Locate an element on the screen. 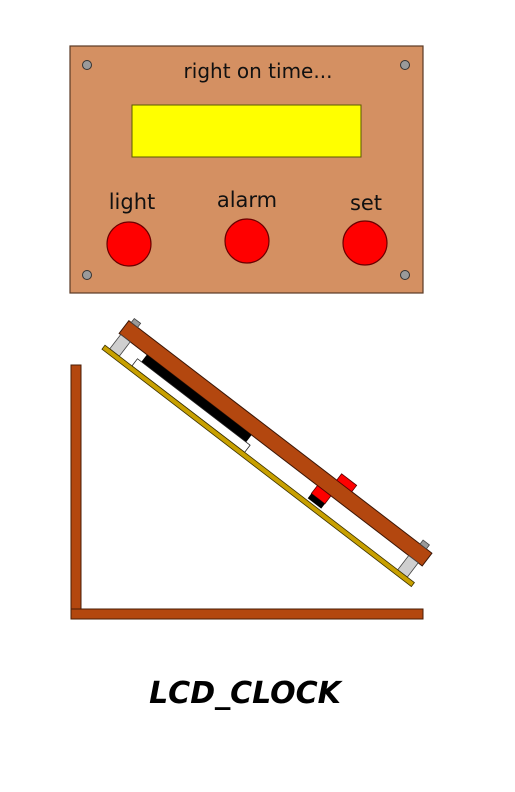 Image resolution: width=515 pixels, height=792 pixels. side-screw-top is located at coordinates (136, 322).